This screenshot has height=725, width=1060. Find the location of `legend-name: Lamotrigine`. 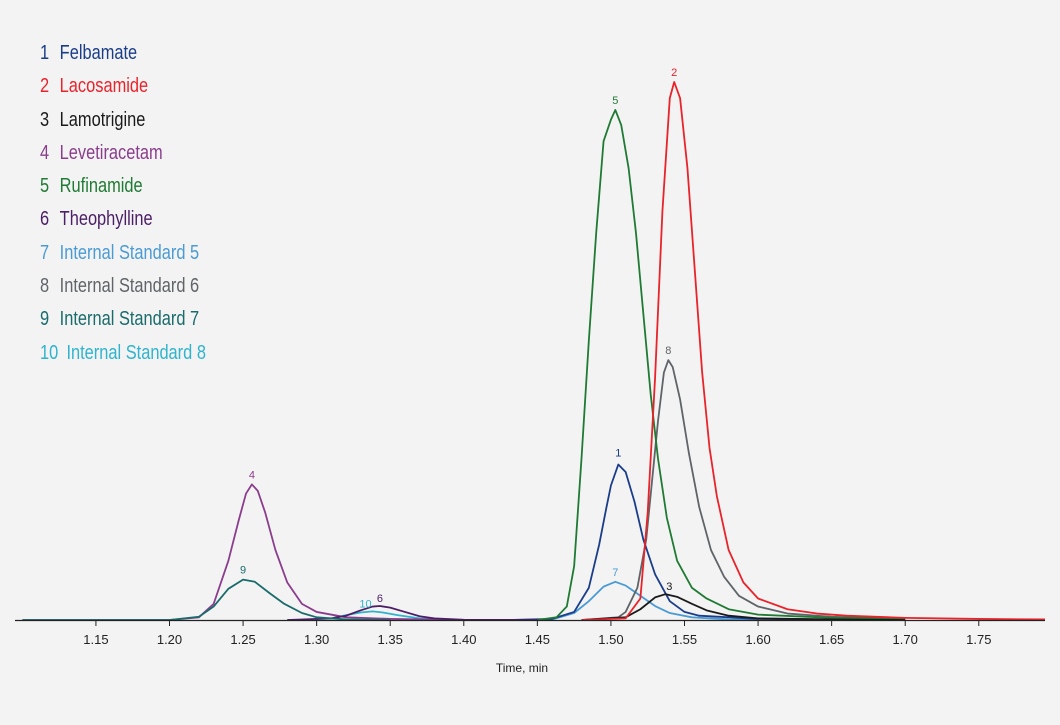

legend-name: Lamotrigine is located at coordinates (102, 119).